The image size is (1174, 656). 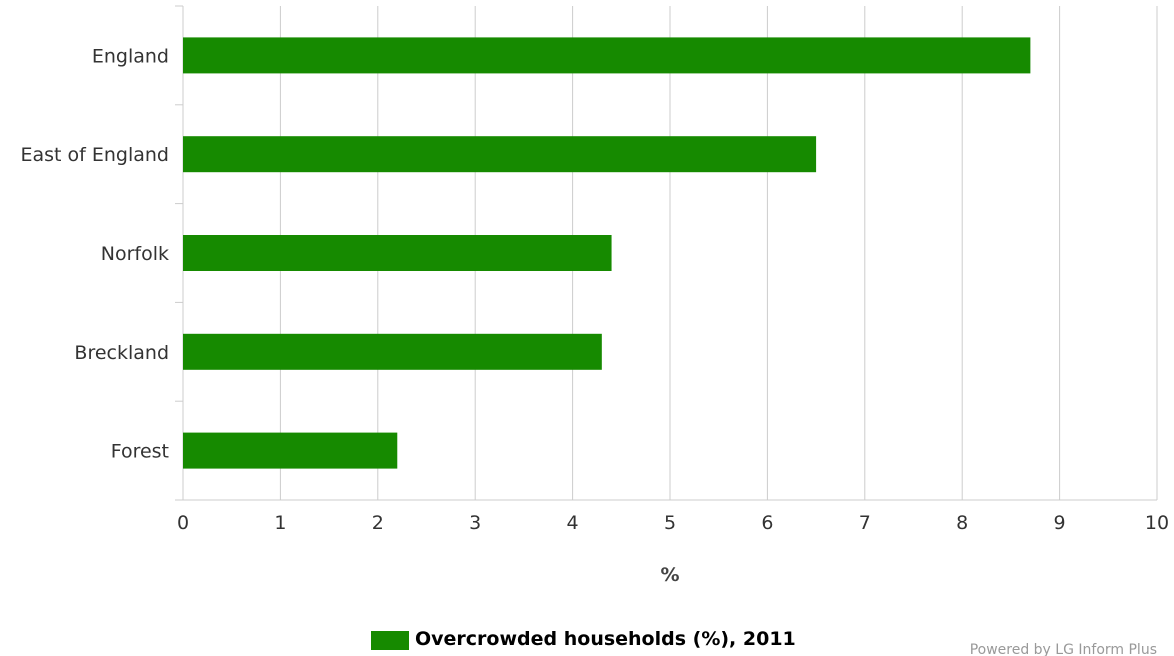 What do you see at coordinates (669, 575) in the screenshot?
I see `x-axis-title: %` at bounding box center [669, 575].